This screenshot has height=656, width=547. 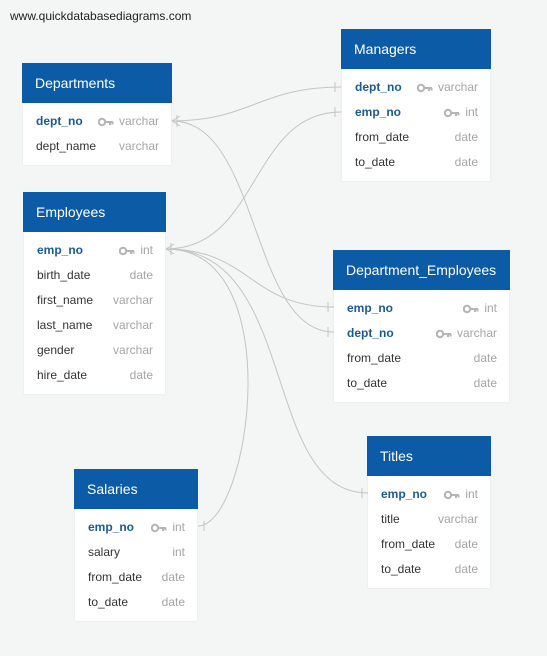 What do you see at coordinates (66, 146) in the screenshot?
I see `field-name: dept_name` at bounding box center [66, 146].